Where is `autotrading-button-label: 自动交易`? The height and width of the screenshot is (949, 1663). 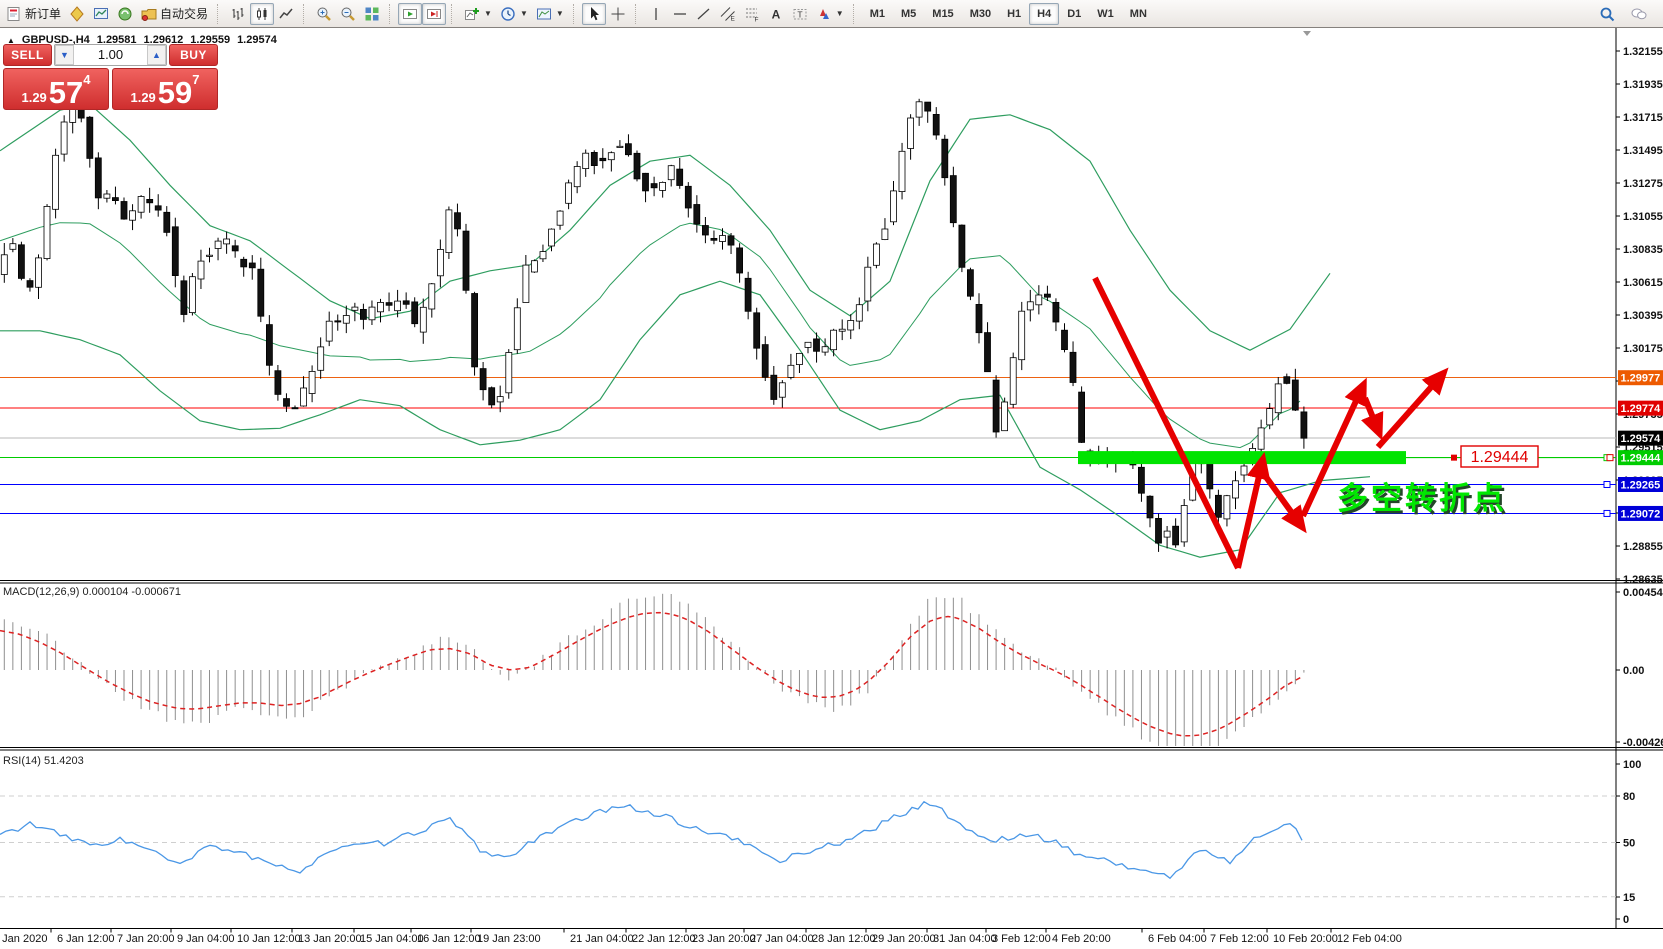 autotrading-button-label: 自动交易 is located at coordinates (184, 14).